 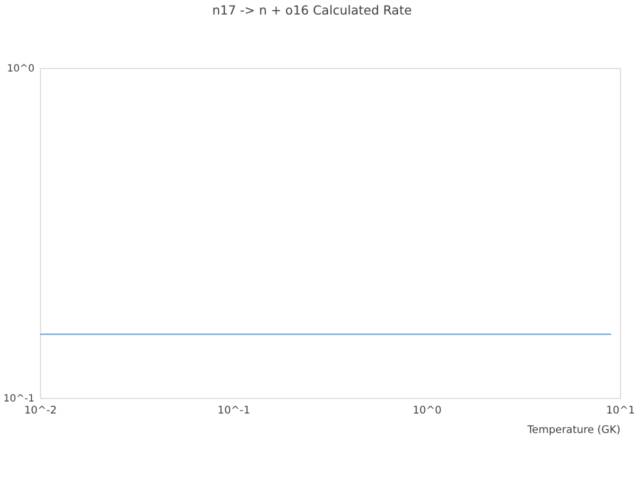 I want to click on x-axis-title: Temperature (GK), so click(x=573, y=430).